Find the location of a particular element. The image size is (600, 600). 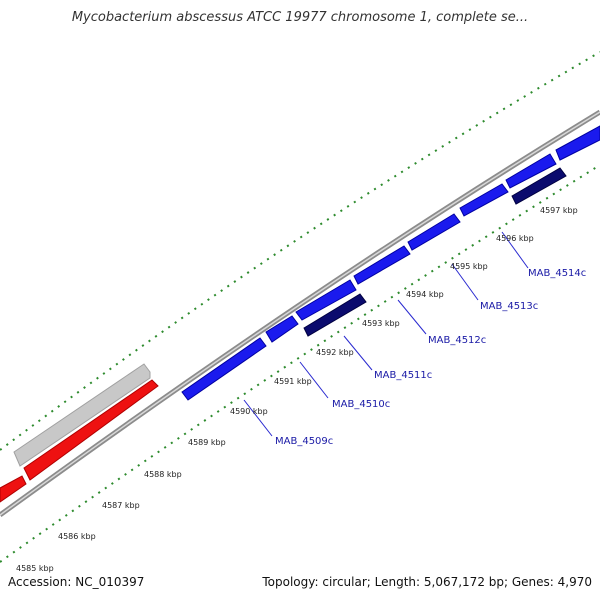

tick-label: 4596 kbp is located at coordinates (515, 238).